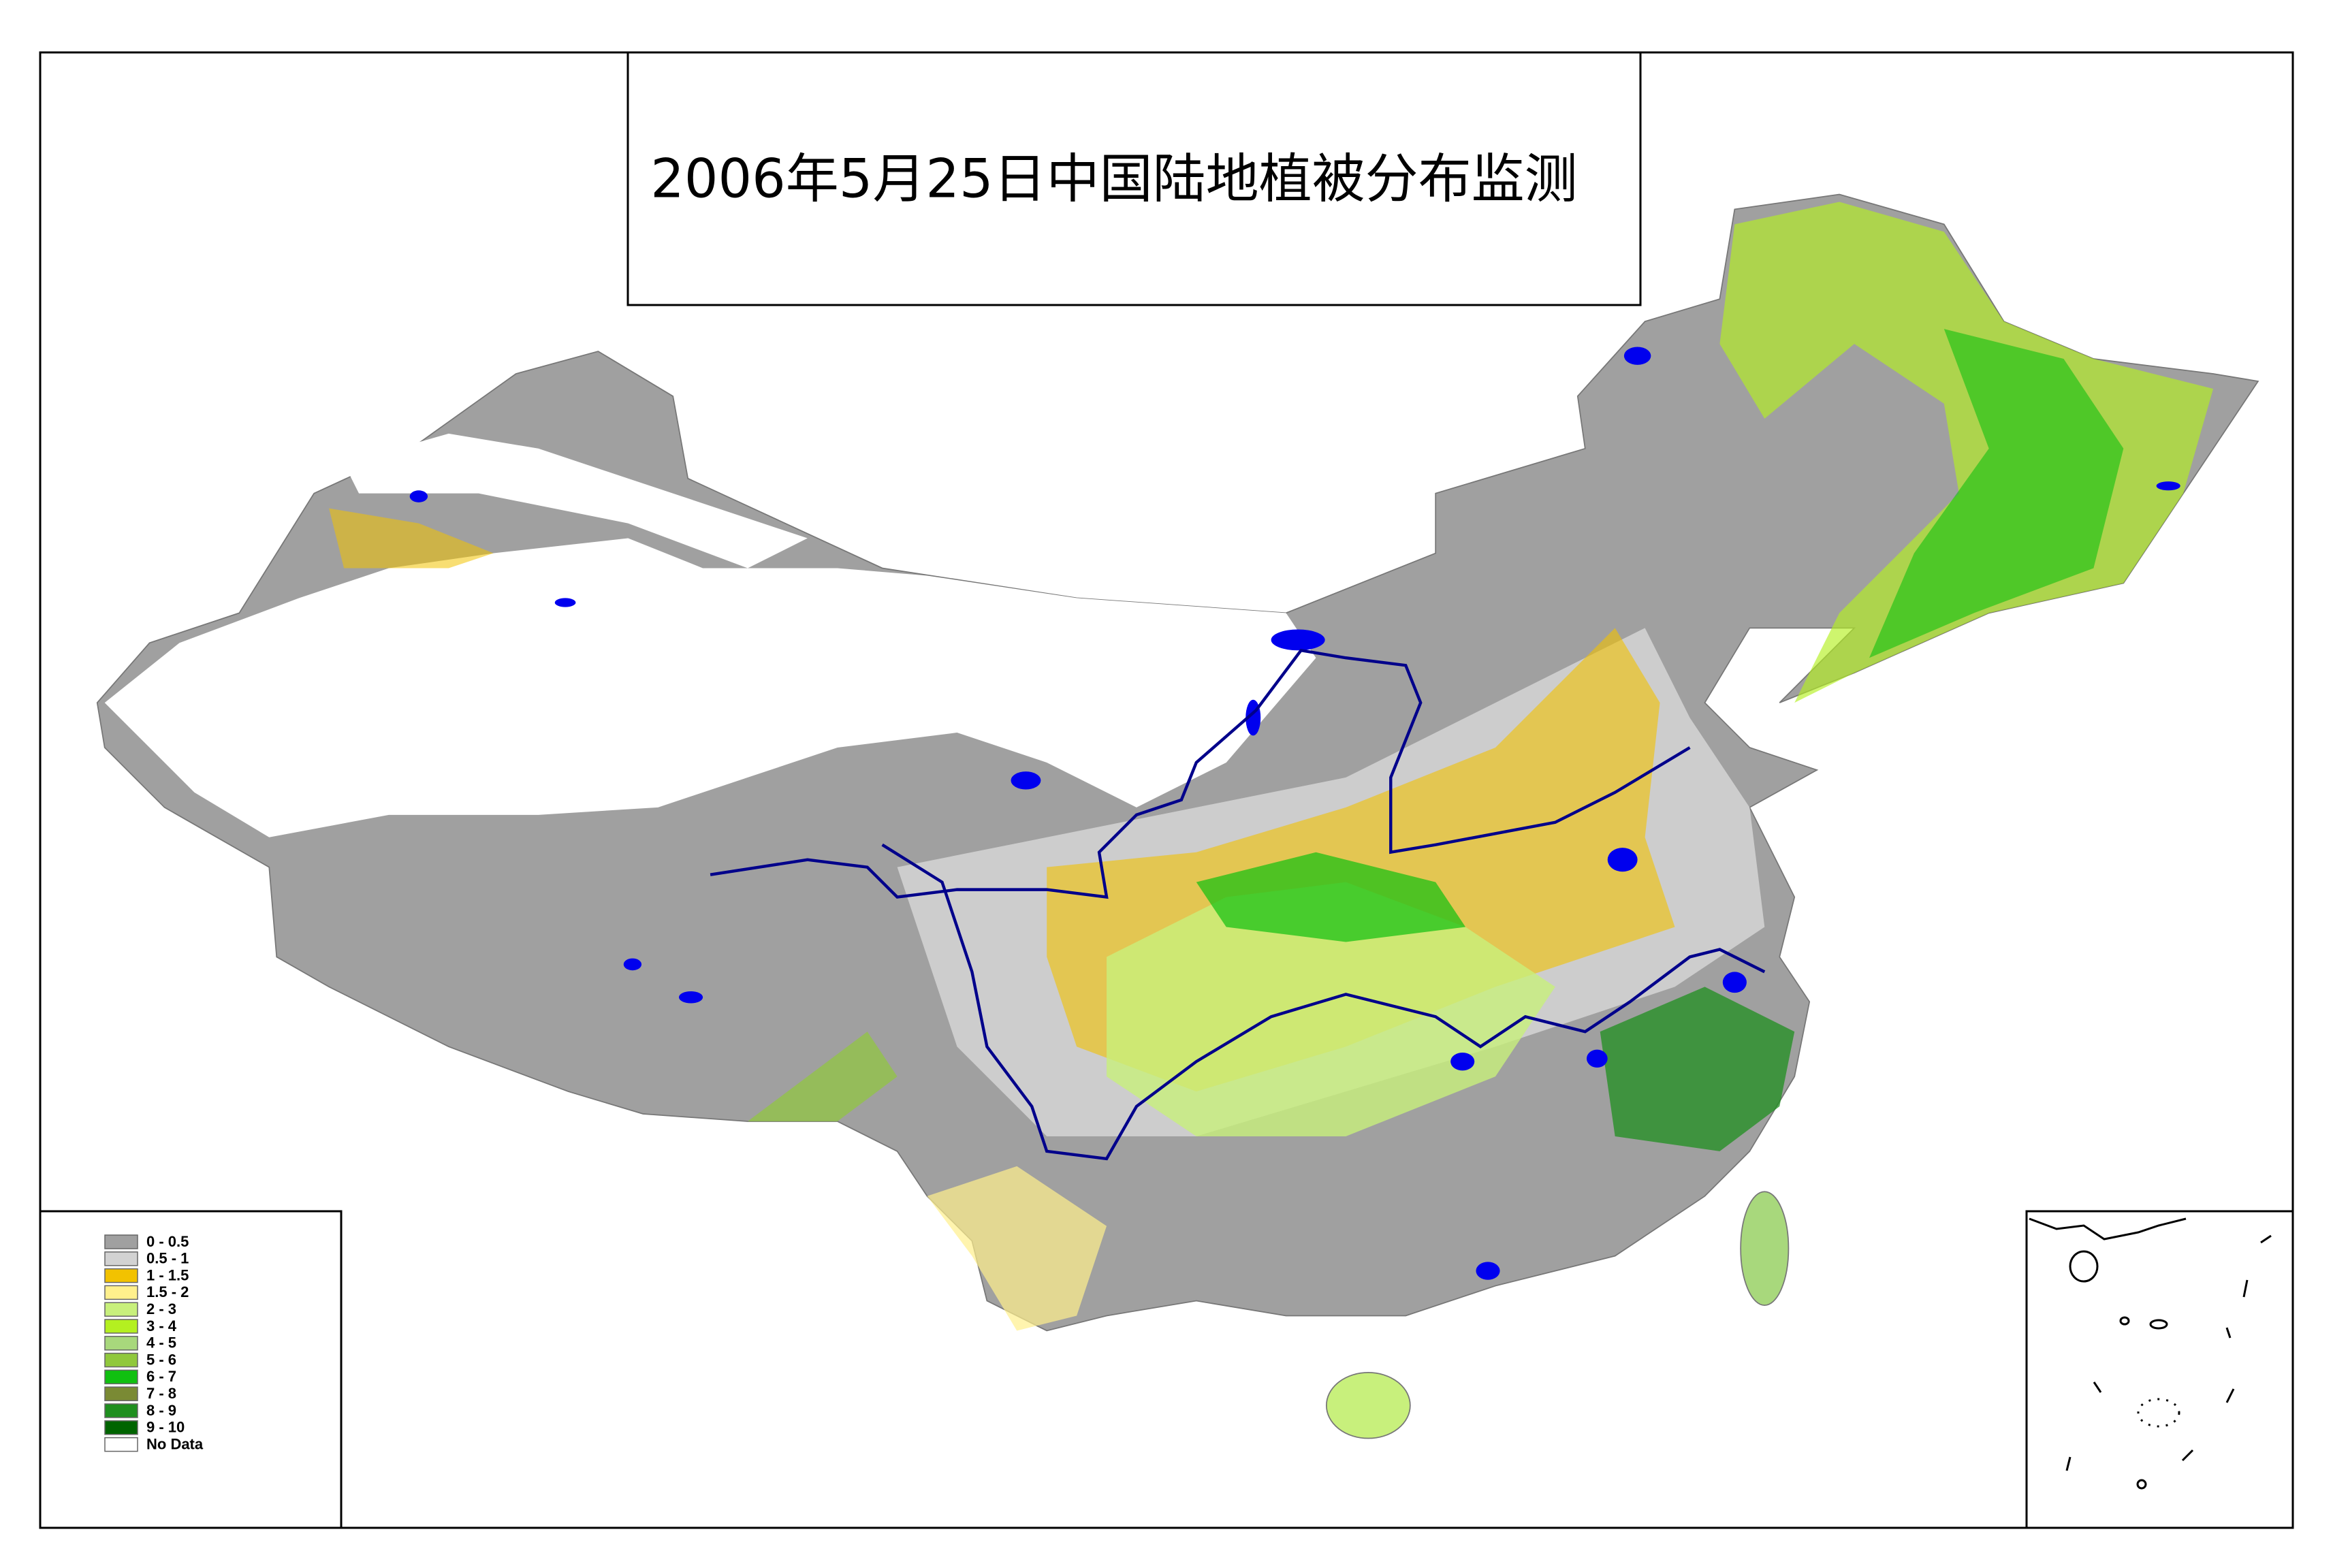 Image resolution: width=2333 pixels, height=1568 pixels. Describe the element at coordinates (161, 1342) in the screenshot. I see `legend-label: 4 - 5` at that location.